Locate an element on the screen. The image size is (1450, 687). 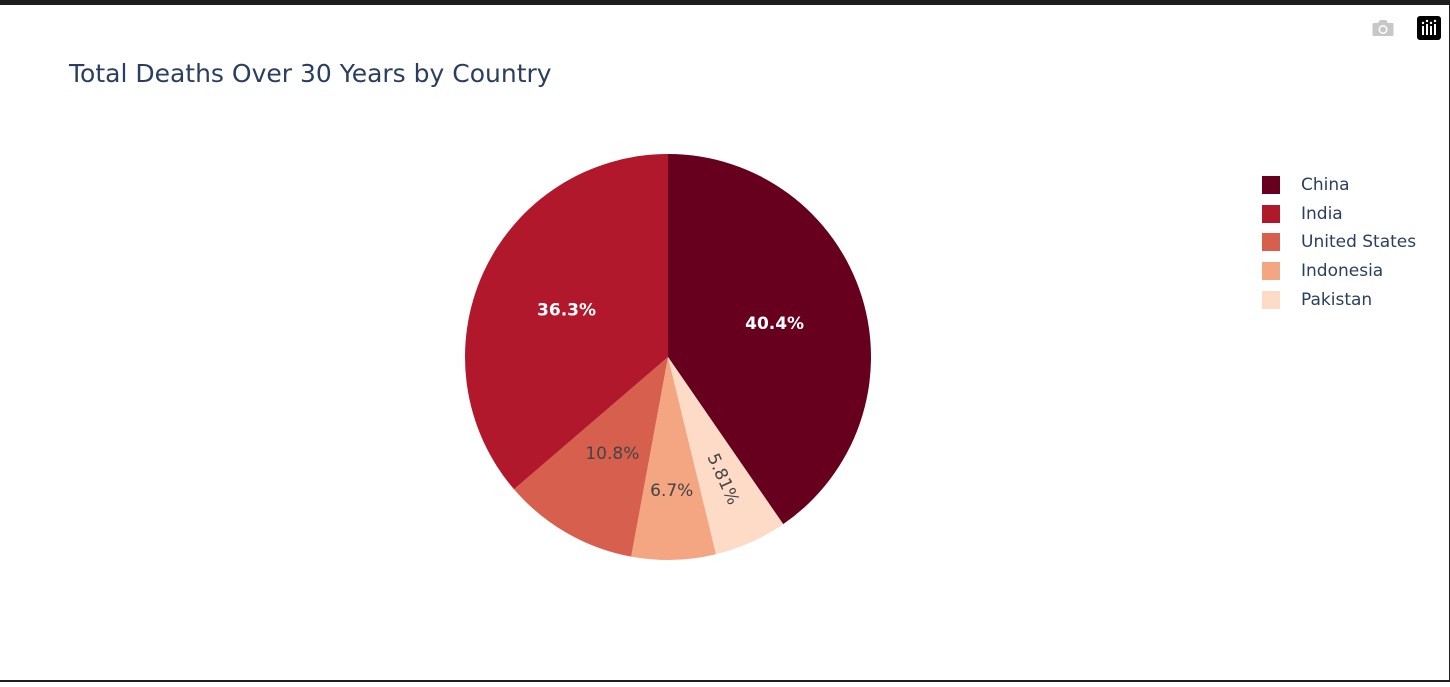
slice-label-india: 36.3% is located at coordinates (566, 310).